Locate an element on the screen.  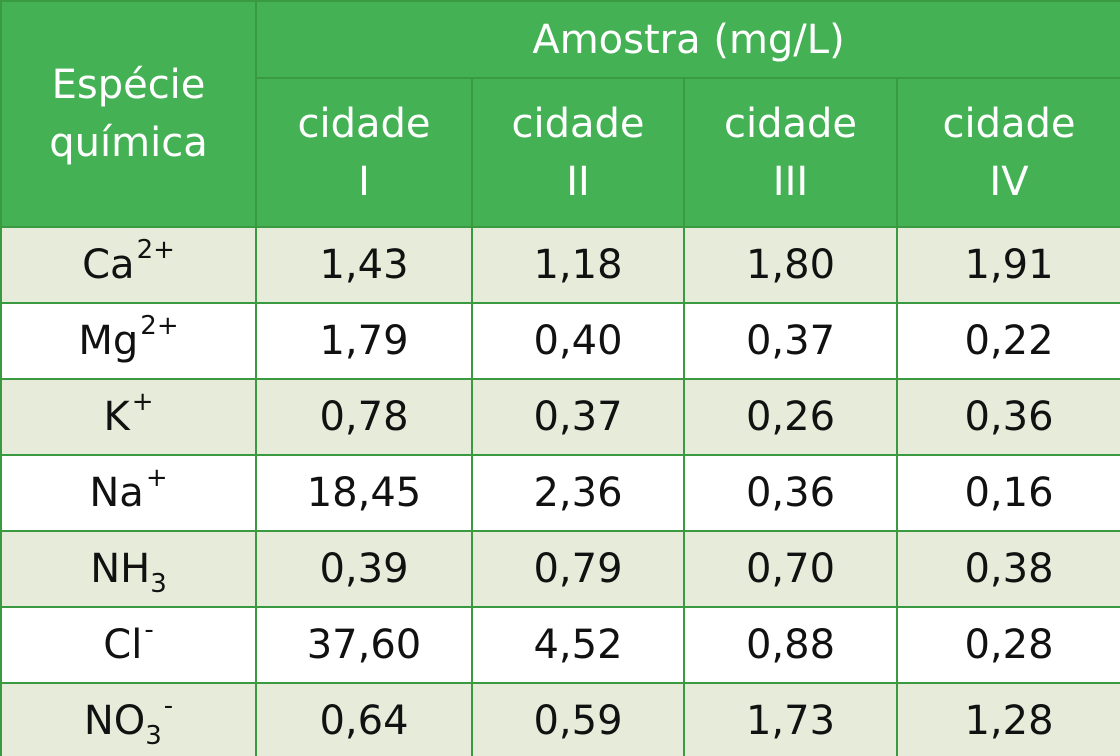
species-header: Espécie química is located at coordinates (128, 114).